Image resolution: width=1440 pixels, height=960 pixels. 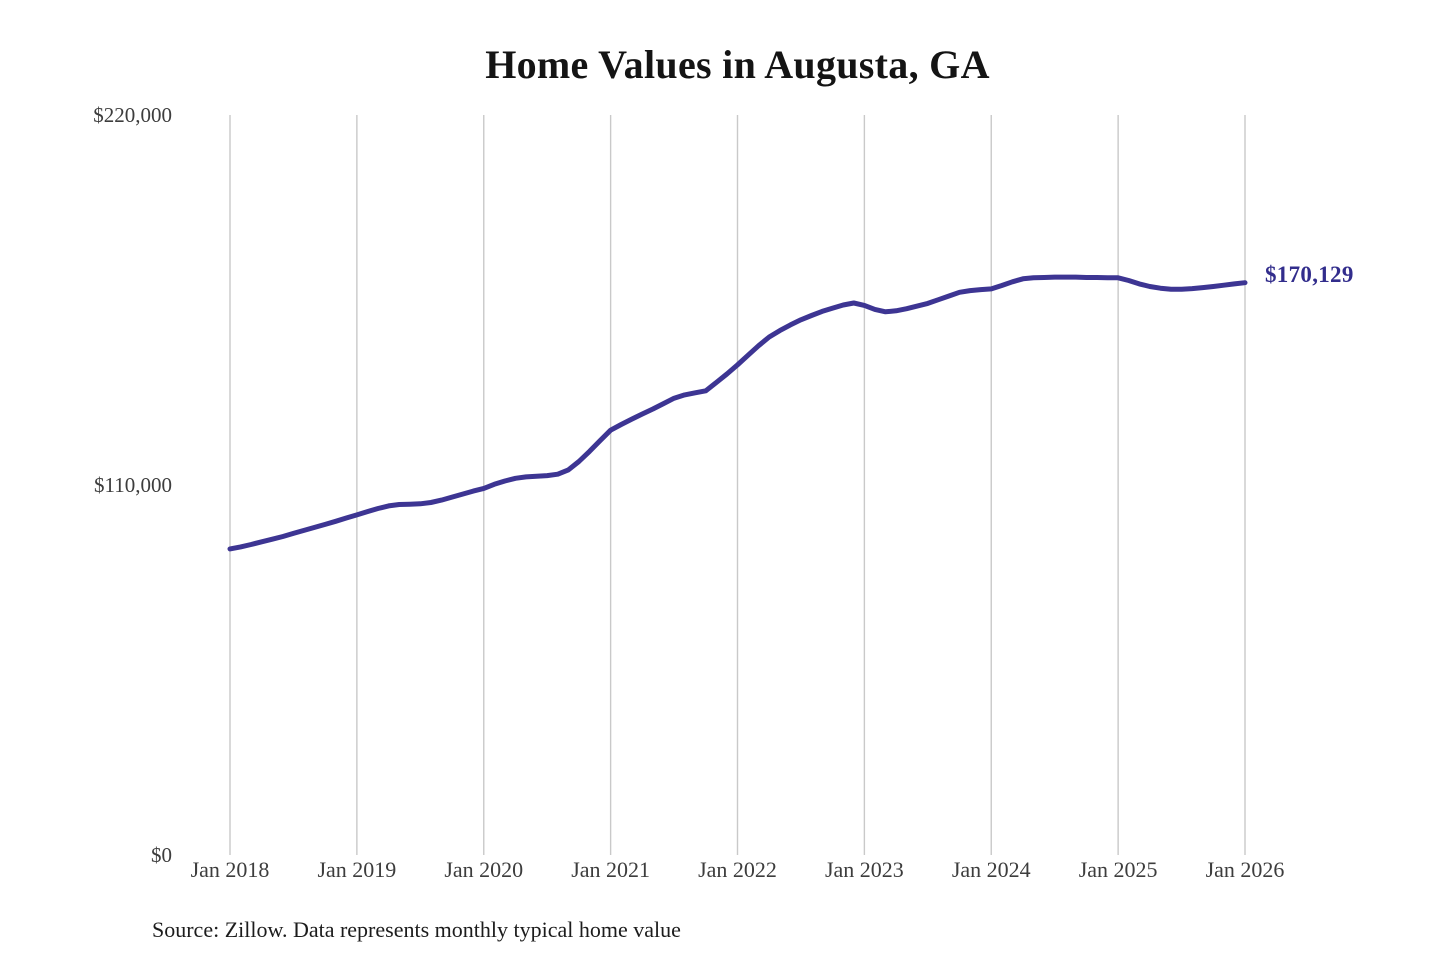 I want to click on x-axis-tick-jan-2018: Jan 2018, so click(x=230, y=869).